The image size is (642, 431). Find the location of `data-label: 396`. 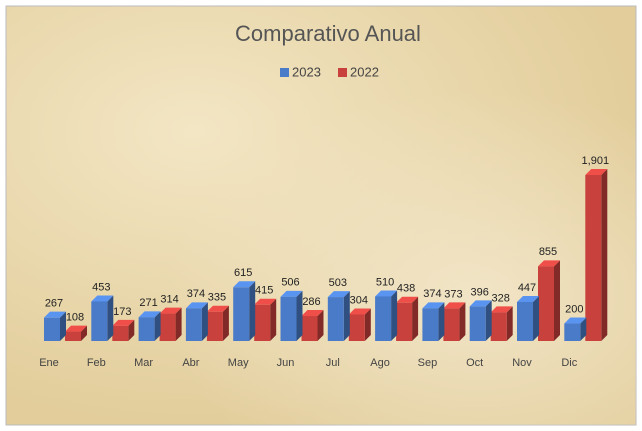

data-label: 396 is located at coordinates (480, 292).